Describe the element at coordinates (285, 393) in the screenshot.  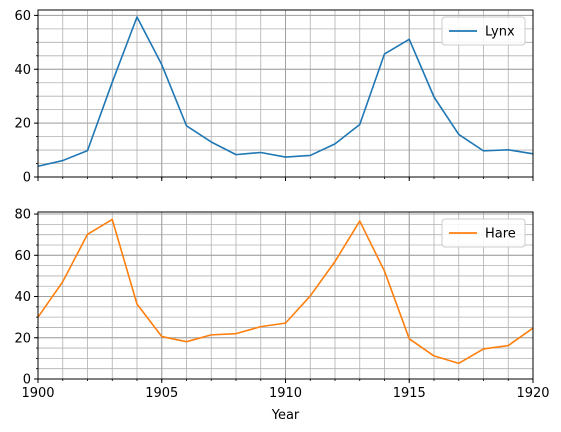
I see `x-tick-label: 1910` at that location.